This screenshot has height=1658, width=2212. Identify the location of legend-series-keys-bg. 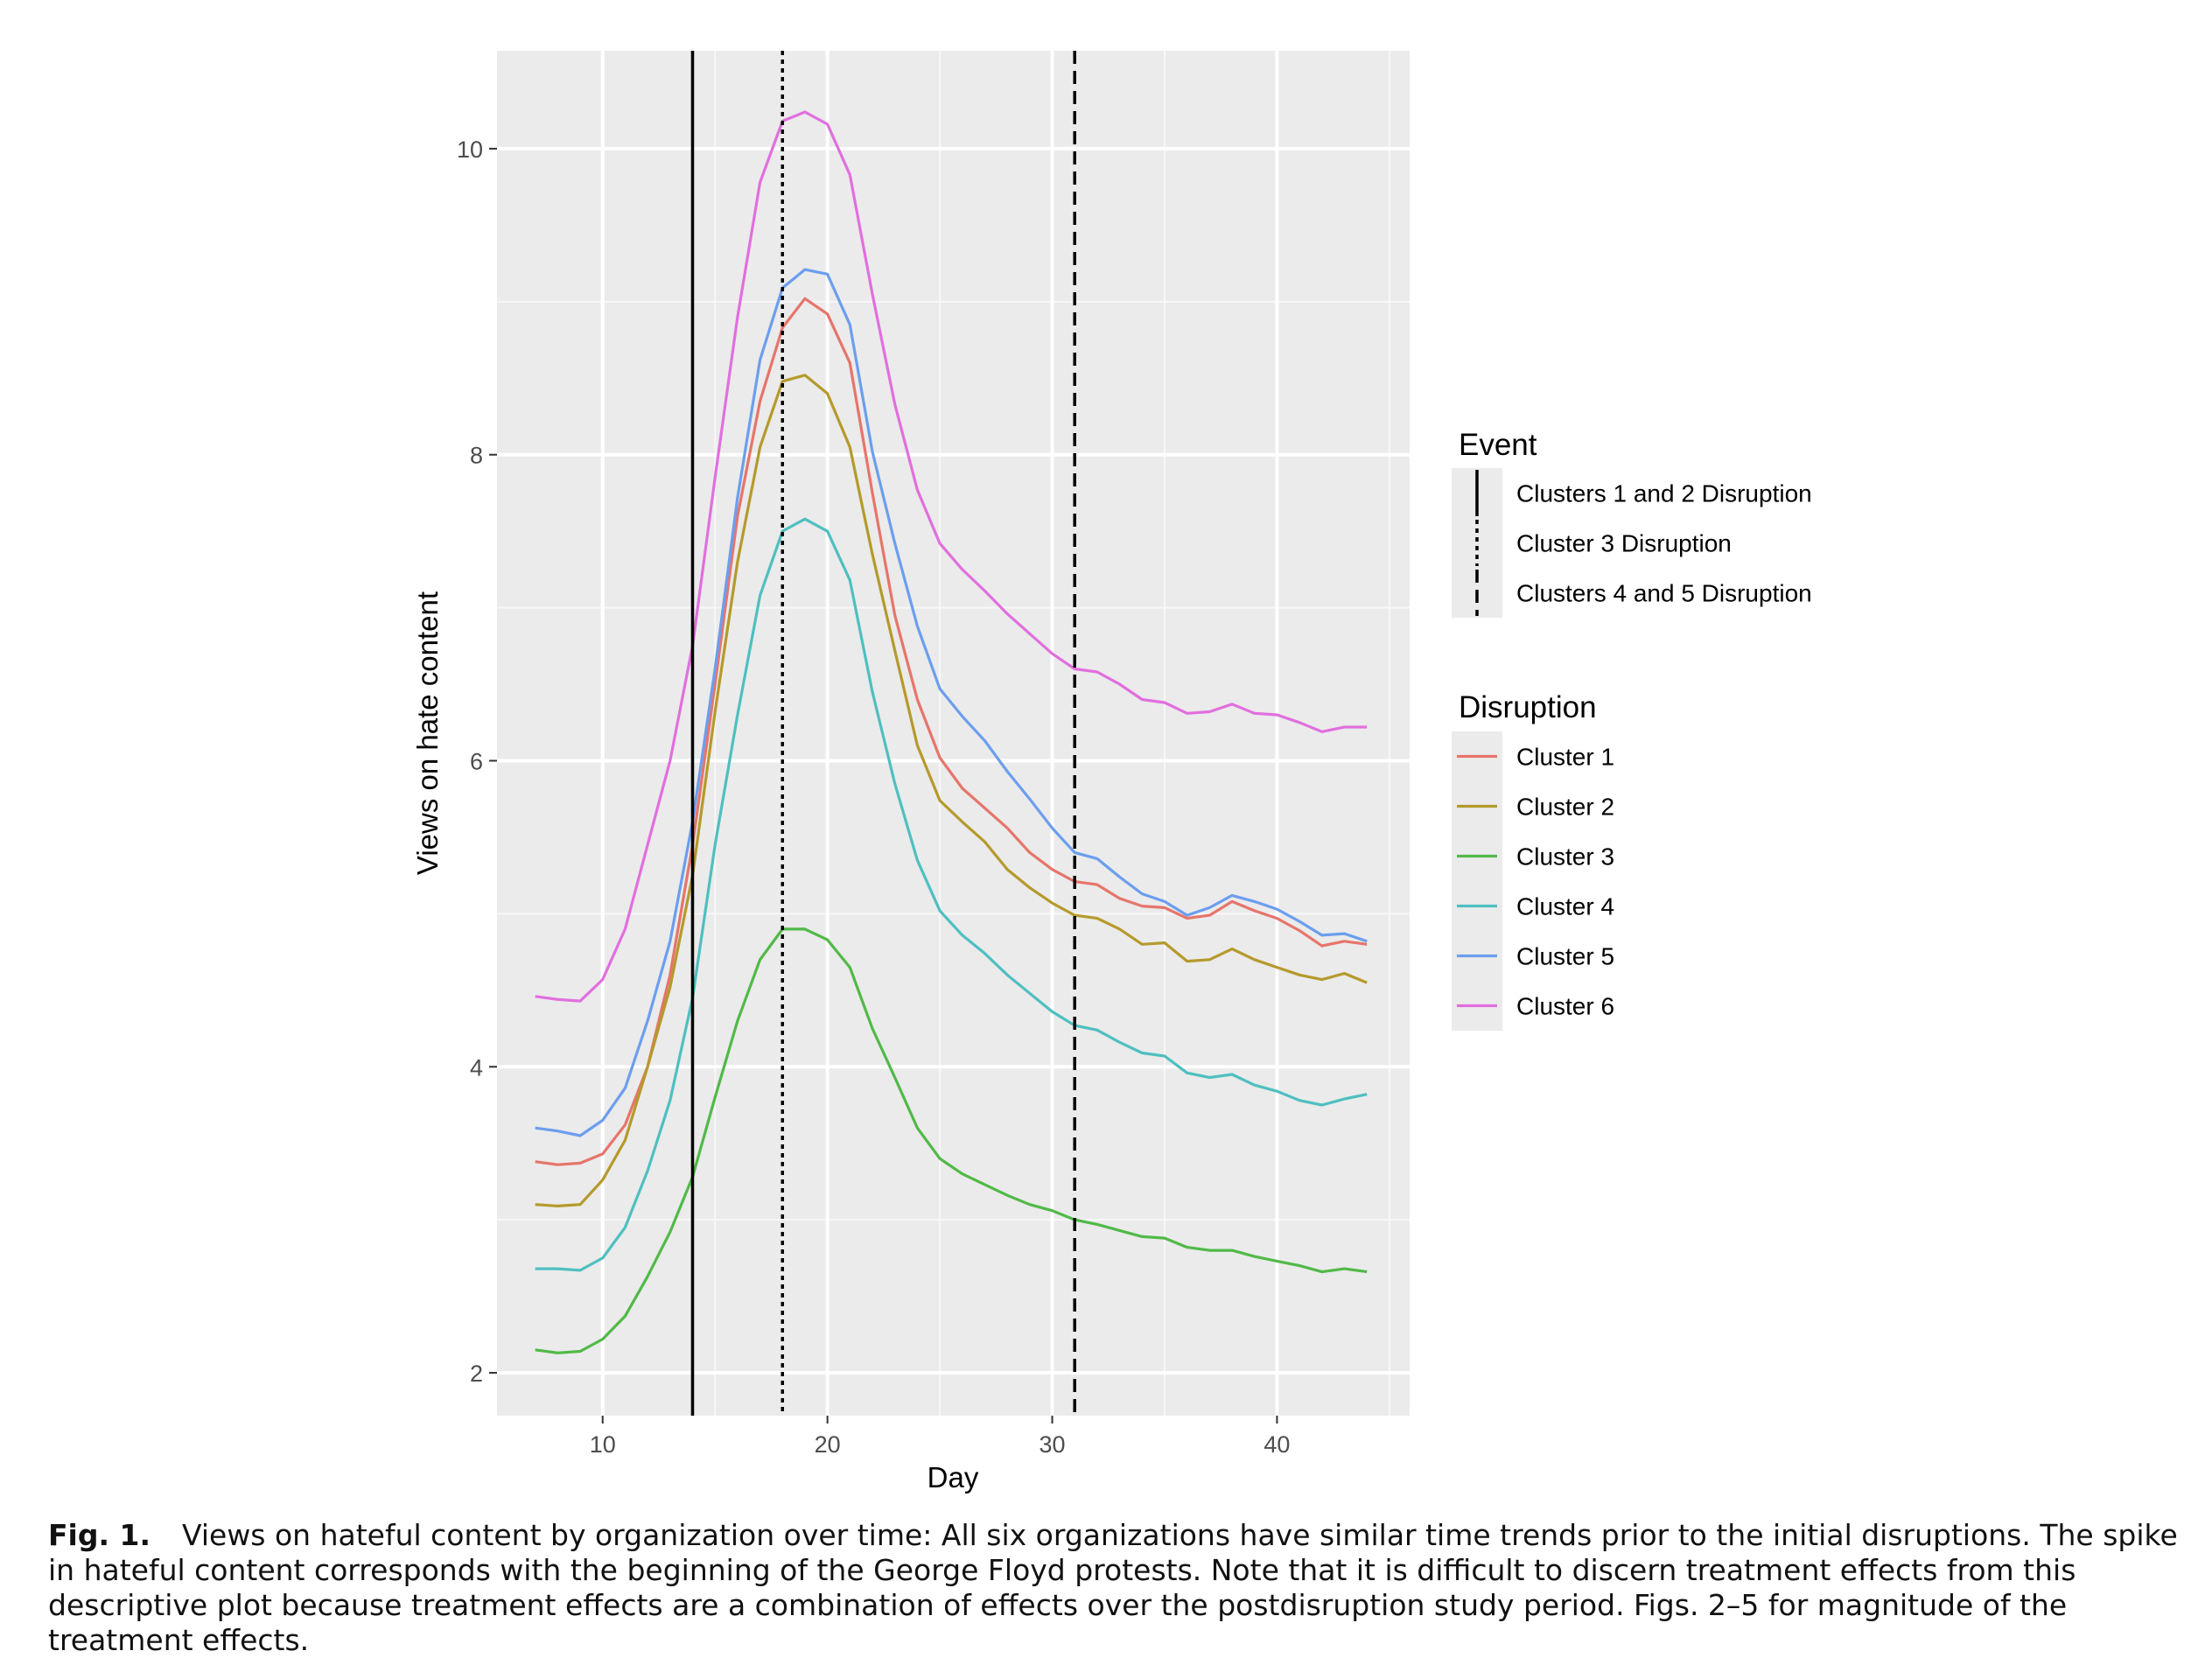
(1477, 881).